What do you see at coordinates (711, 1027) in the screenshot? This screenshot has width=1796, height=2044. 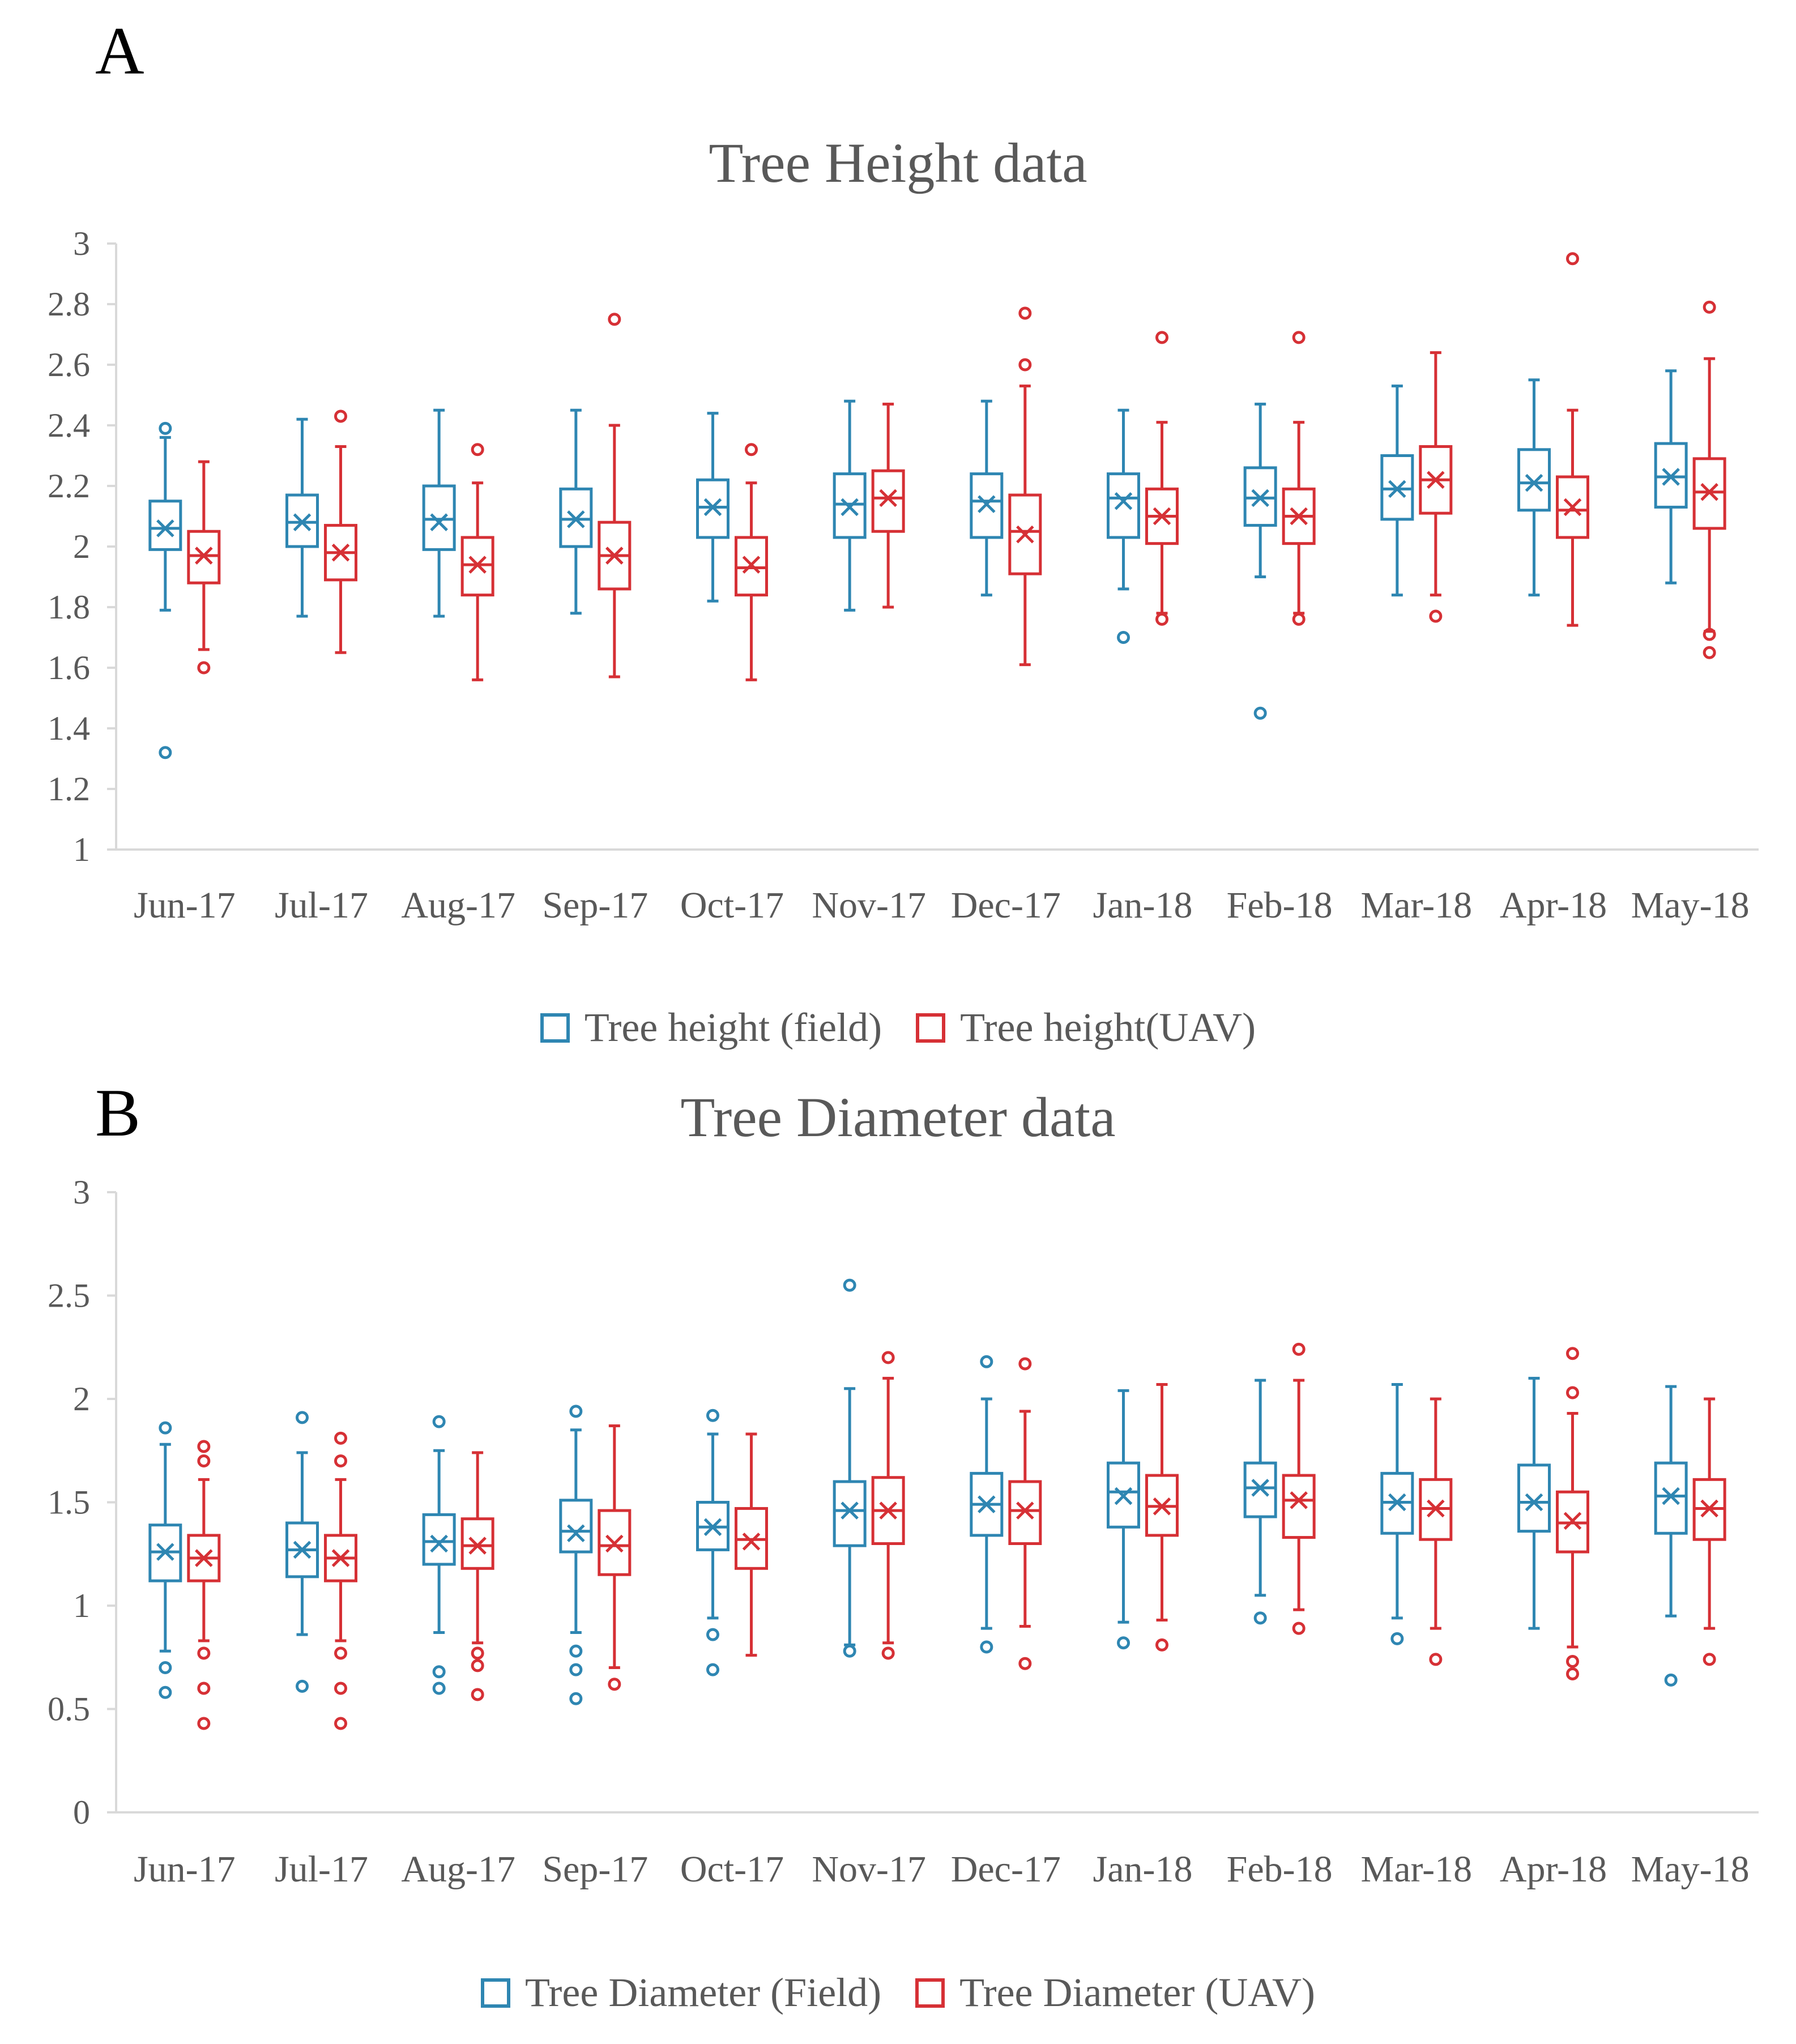 I see `legend-item-field: Tree height (field)` at bounding box center [711, 1027].